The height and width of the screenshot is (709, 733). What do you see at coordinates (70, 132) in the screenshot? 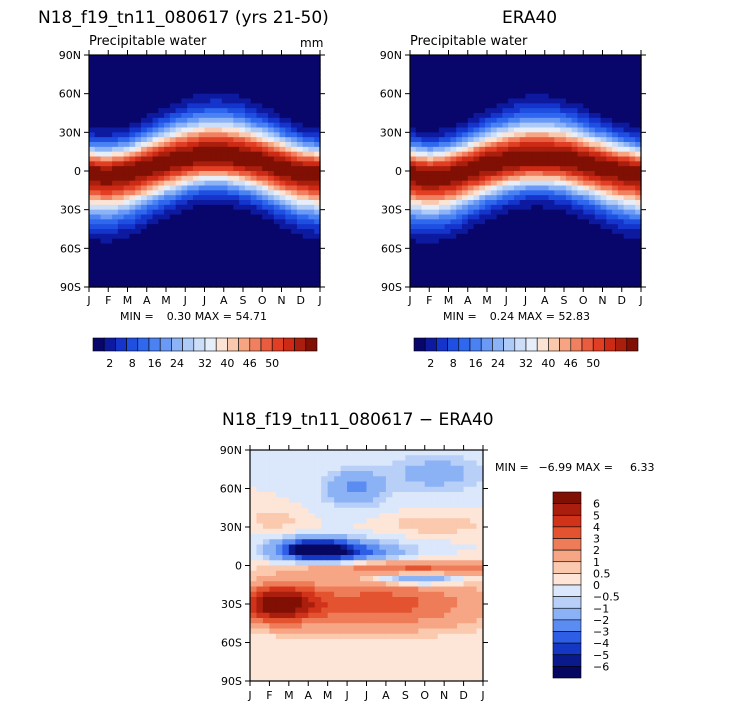
I see `p1-ytick-label: 30N` at bounding box center [70, 132].